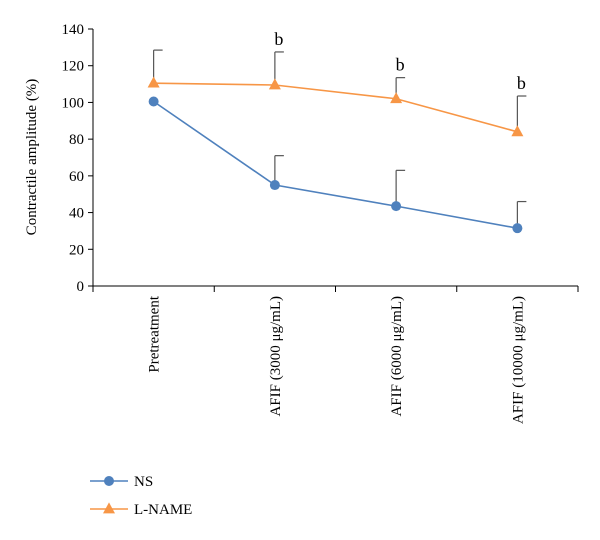 The width and height of the screenshot is (600, 540). I want to click on annotations: b b b, so click(400, 61).